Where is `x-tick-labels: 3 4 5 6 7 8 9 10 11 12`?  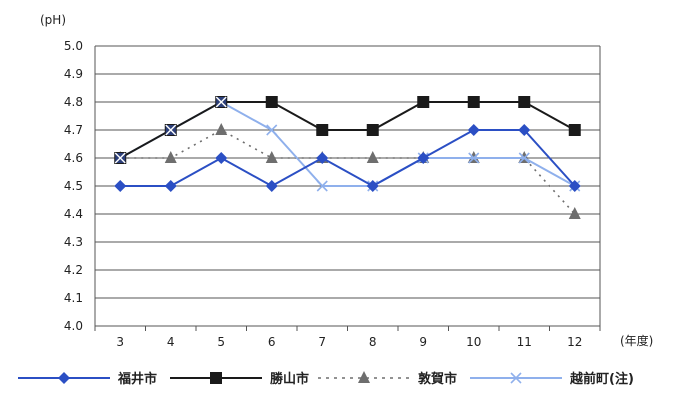
x-tick-labels: 3 4 5 6 7 8 9 10 11 12 is located at coordinates (349, 342).